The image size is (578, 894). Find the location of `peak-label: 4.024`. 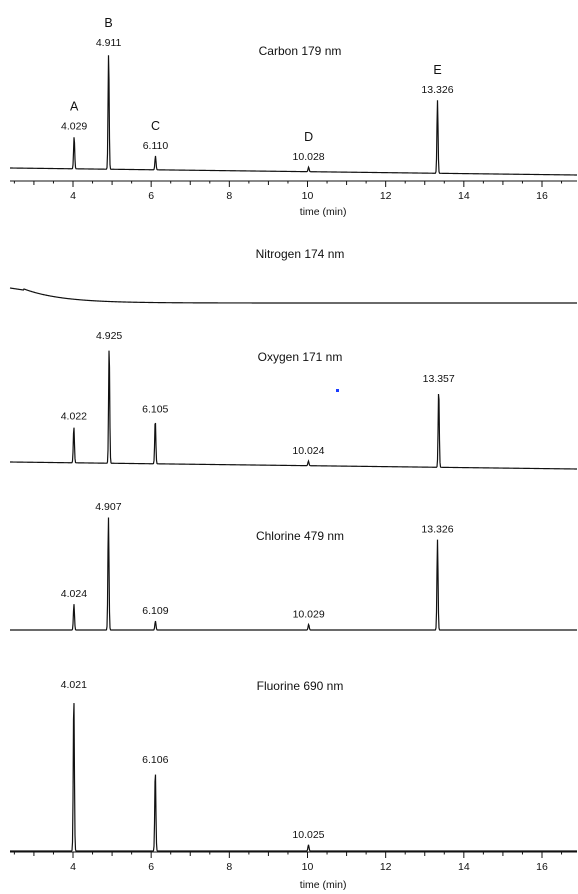

peak-label: 4.024 is located at coordinates (74, 594).